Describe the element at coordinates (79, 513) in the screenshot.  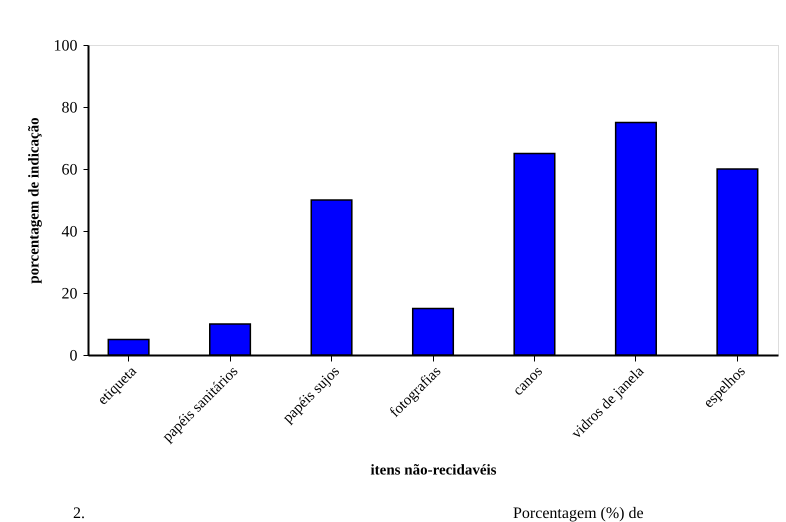
I see `text: 2.` at that location.